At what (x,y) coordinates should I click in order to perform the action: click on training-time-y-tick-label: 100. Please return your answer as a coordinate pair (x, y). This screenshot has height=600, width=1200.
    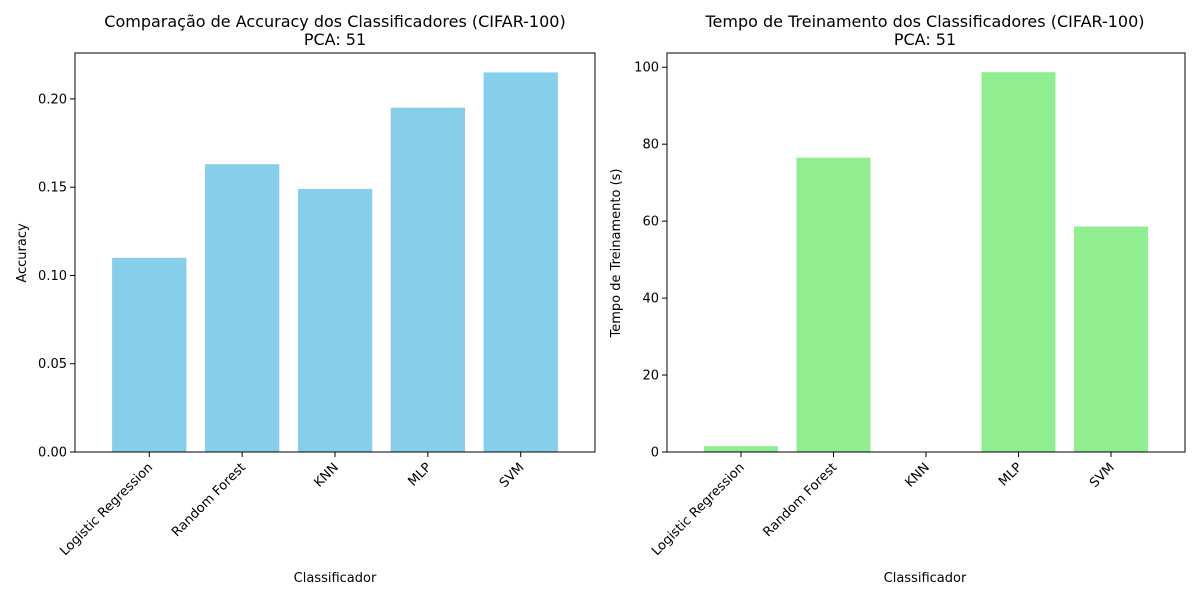
    Looking at the image, I should click on (646, 68).